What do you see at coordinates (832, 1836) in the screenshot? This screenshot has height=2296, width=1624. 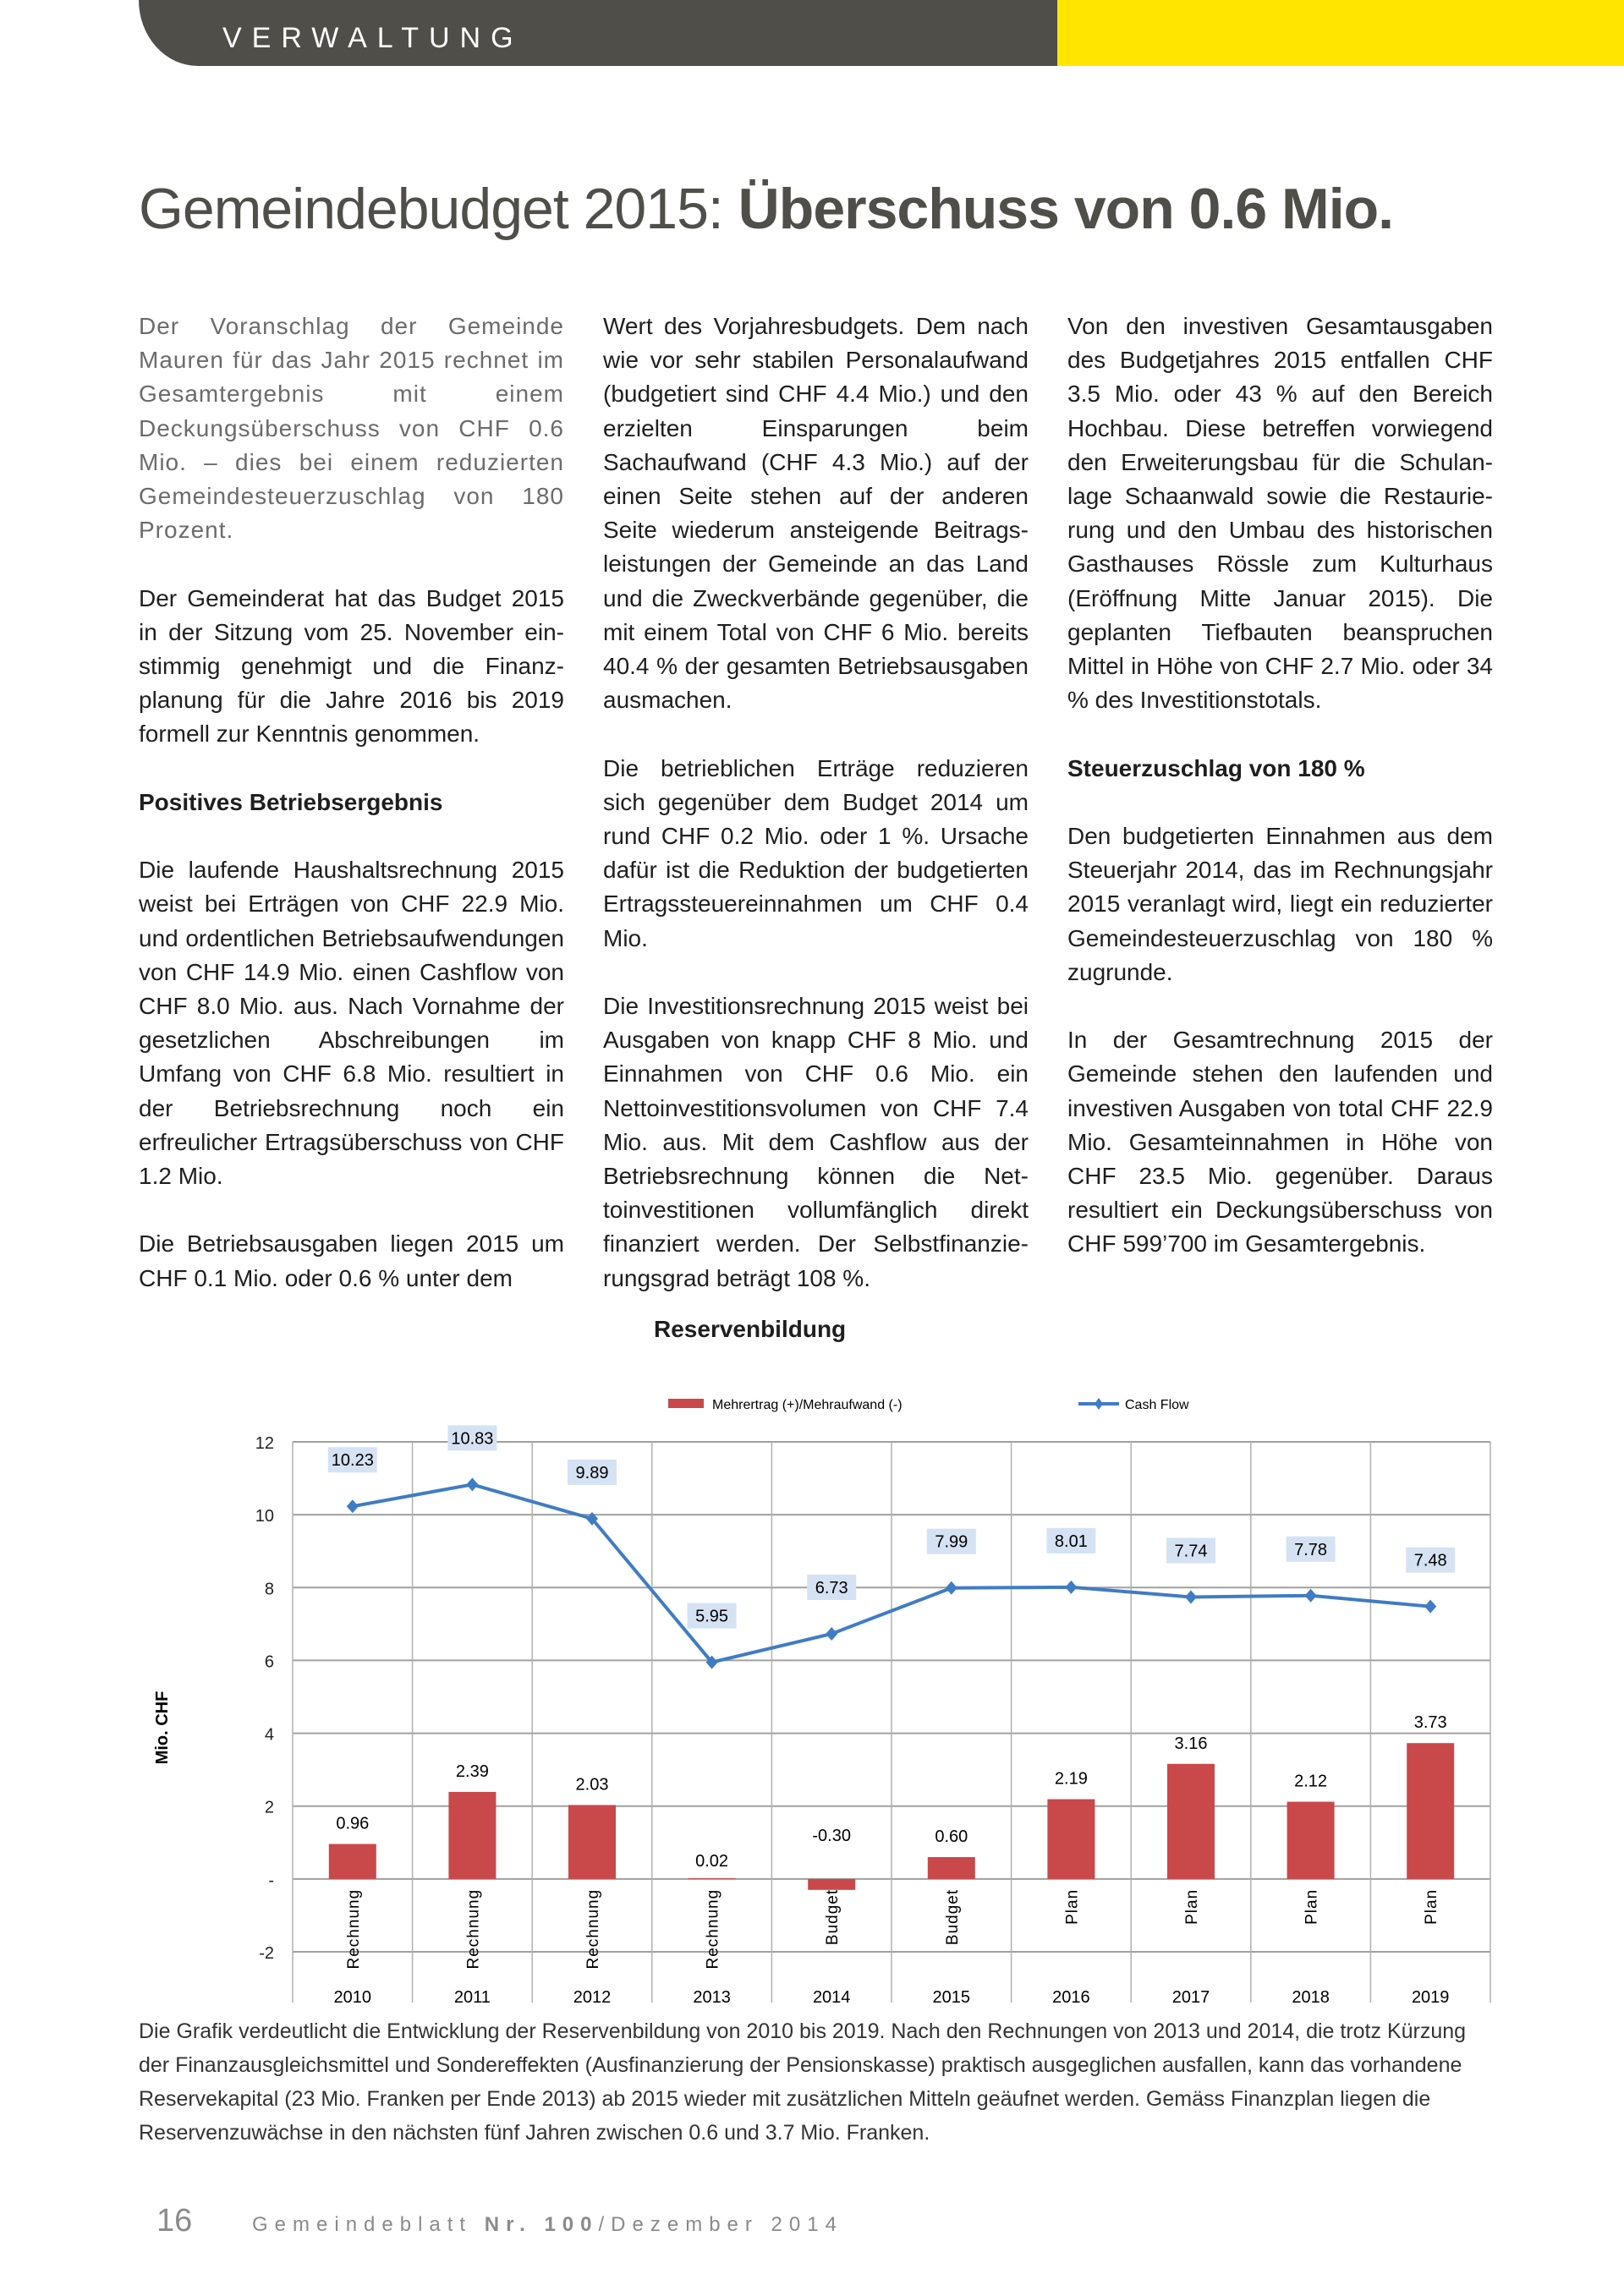 I see `bar-data-label: -0.30` at bounding box center [832, 1836].